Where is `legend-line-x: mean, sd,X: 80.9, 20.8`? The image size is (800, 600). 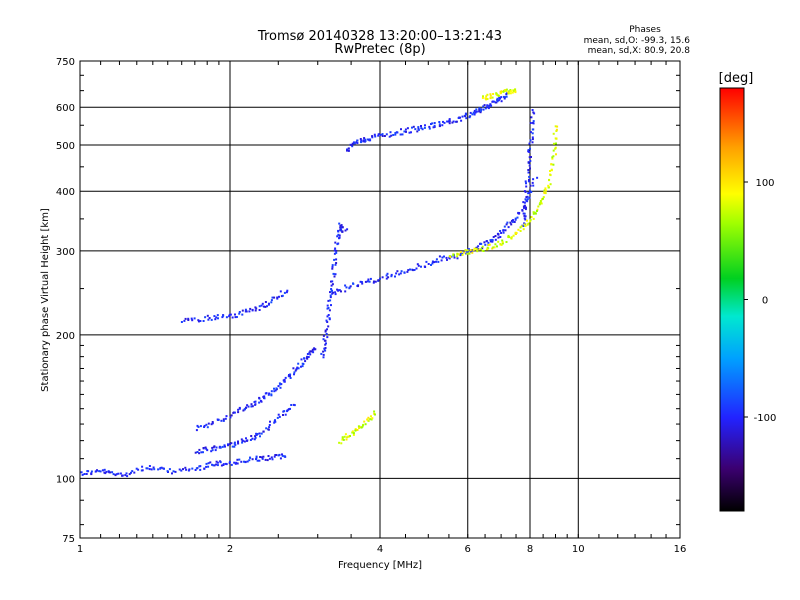 legend-line-x: mean, sd,X: 80.9, 20.8 is located at coordinates (639, 51).